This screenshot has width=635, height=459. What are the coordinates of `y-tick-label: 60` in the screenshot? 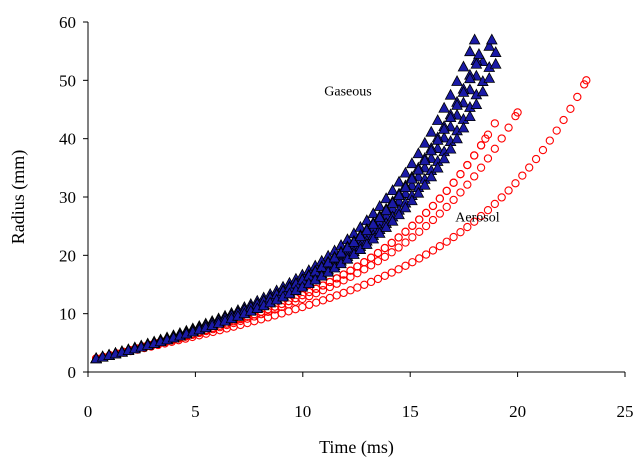 It's located at (67, 22).